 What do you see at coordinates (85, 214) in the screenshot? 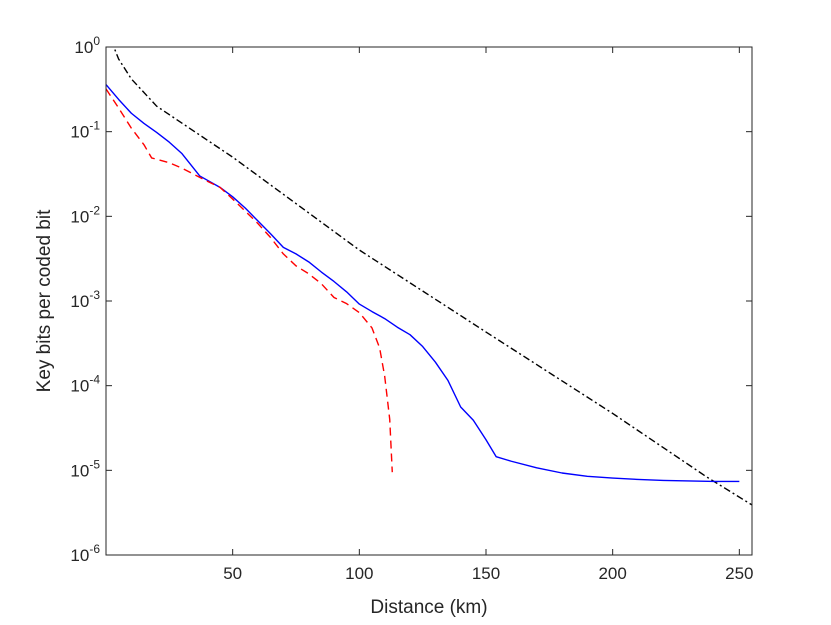
I see `y-tick-label: 10⁻²` at bounding box center [85, 214].